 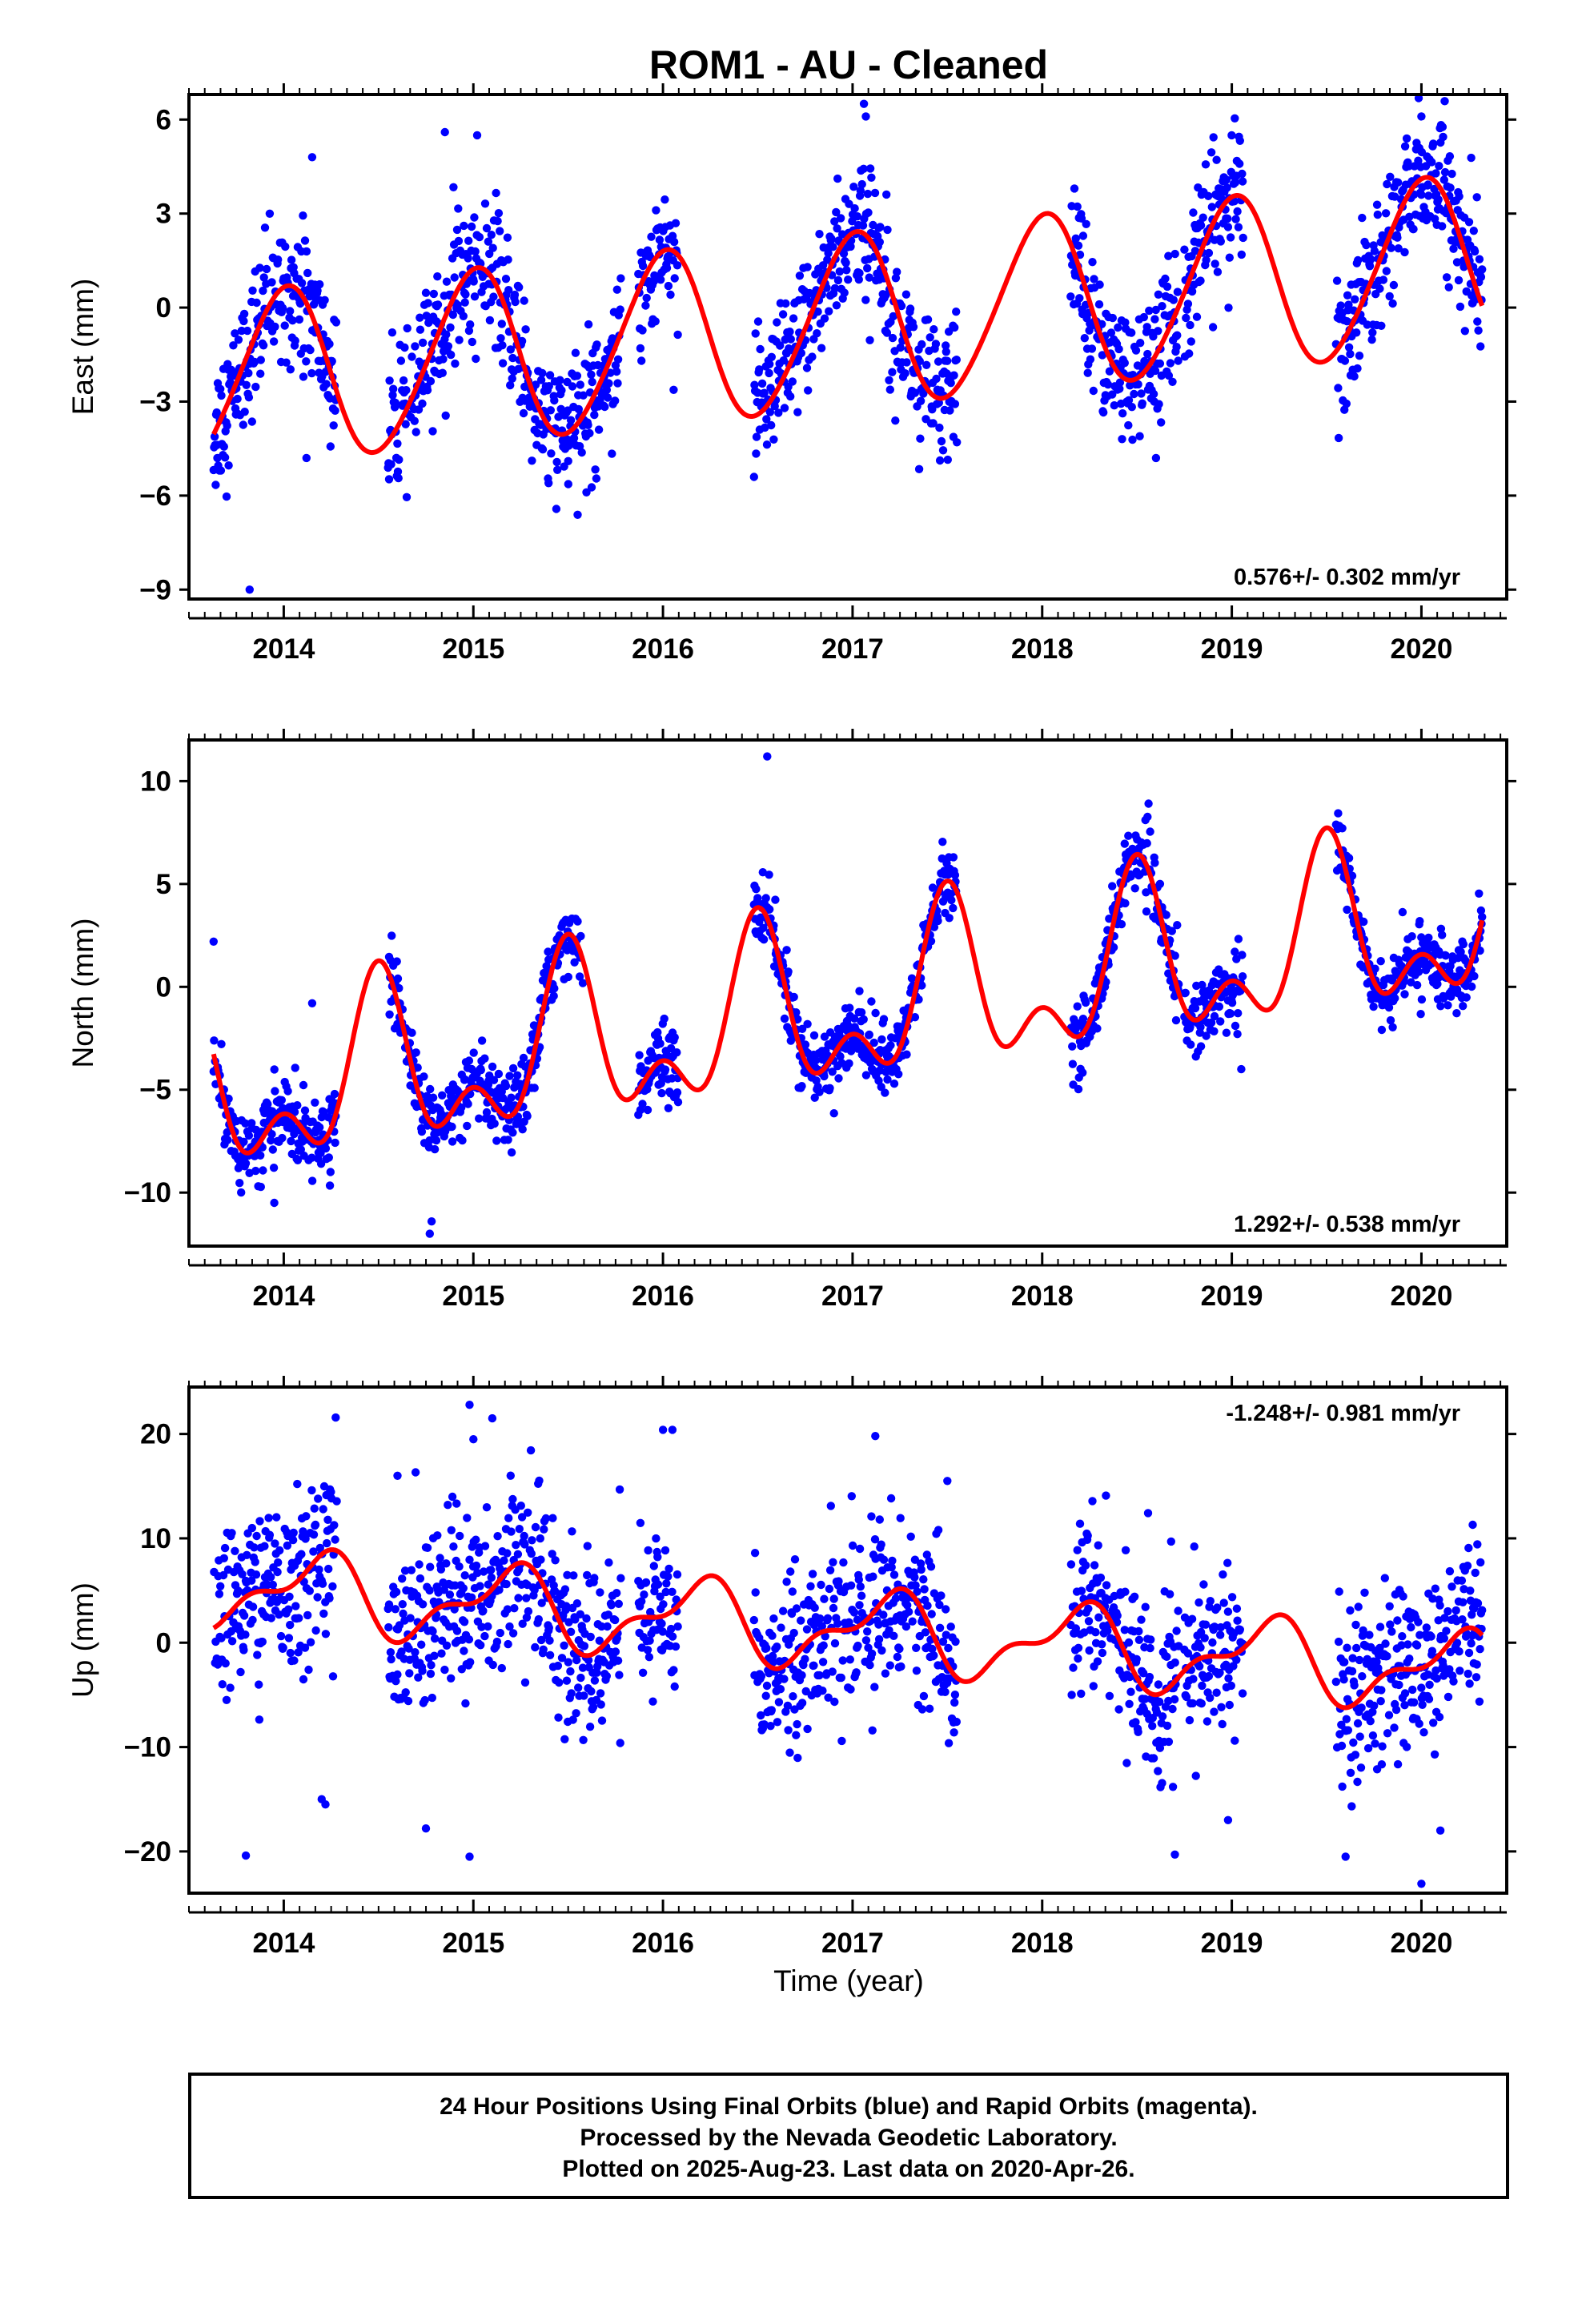 I want to click on x-tick-label: 2019, so click(x=1232, y=649).